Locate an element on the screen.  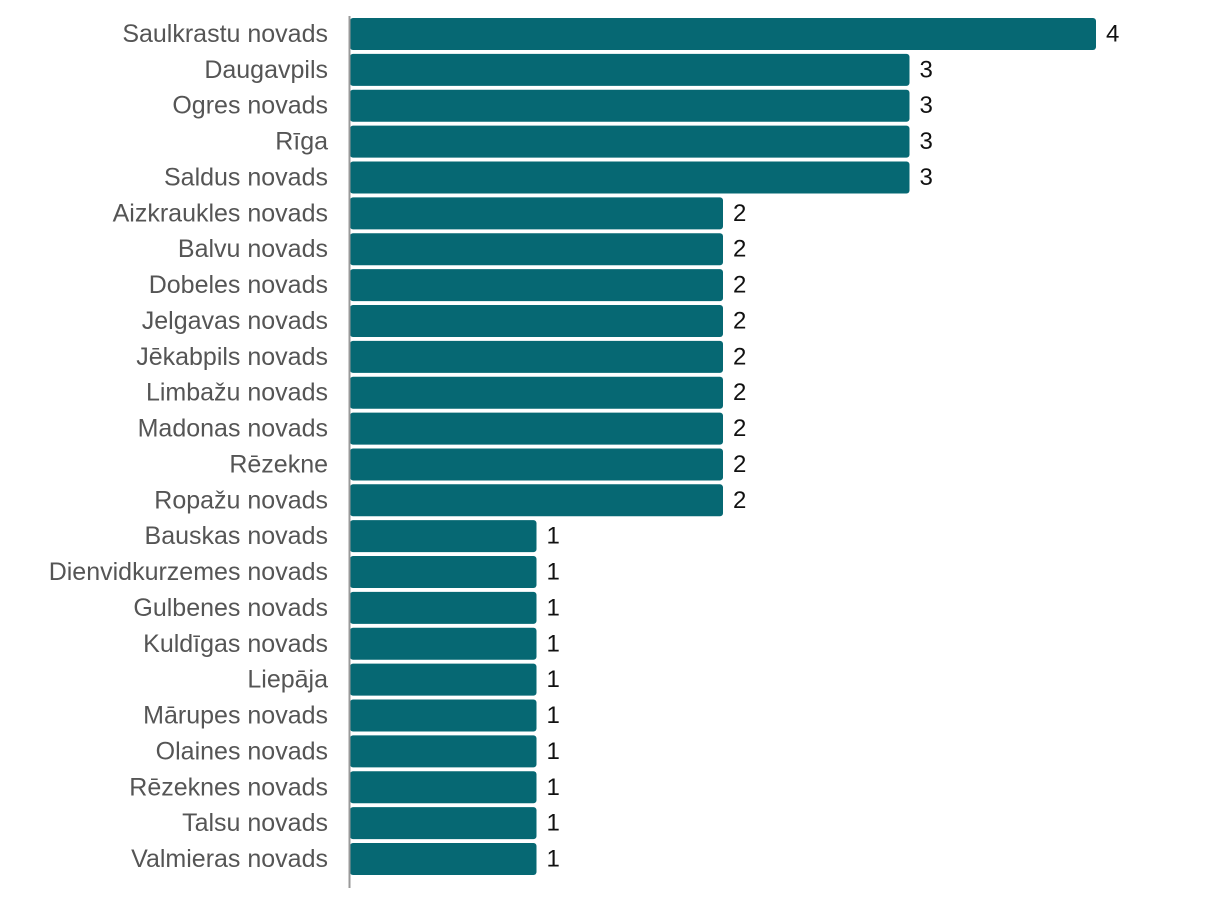
category-label: Dobeles novads is located at coordinates (238, 285).